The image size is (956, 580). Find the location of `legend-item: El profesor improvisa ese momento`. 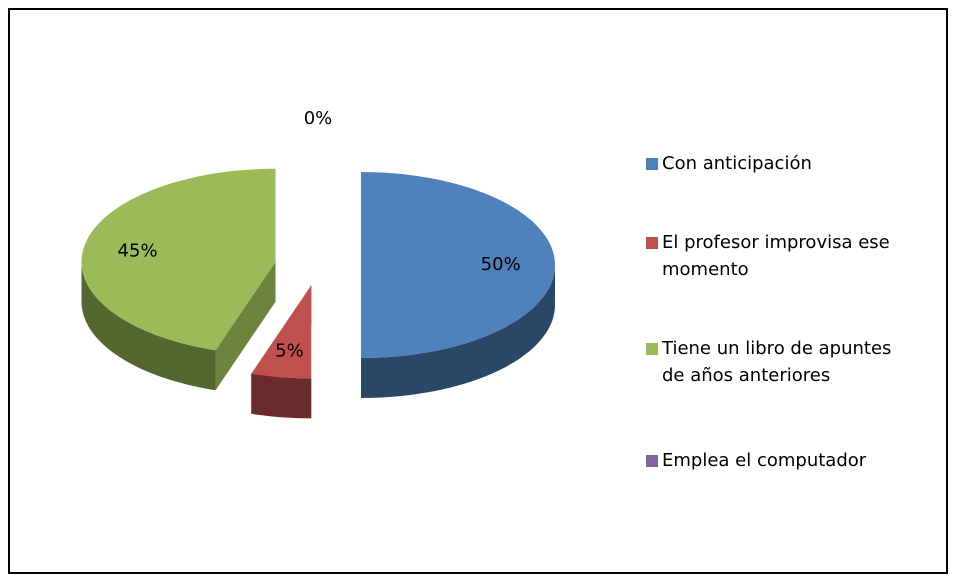

legend-item: El profesor improvisa ese momento is located at coordinates (796, 256).